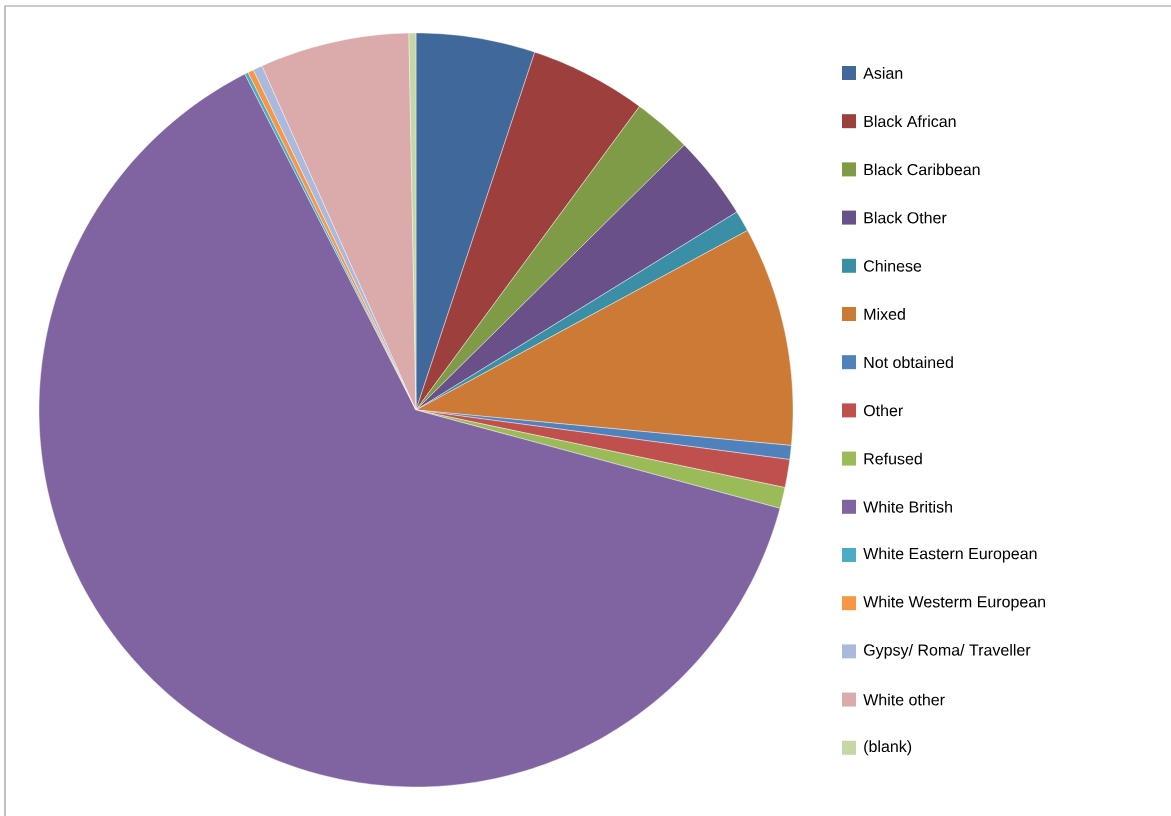 The image size is (1171, 816). What do you see at coordinates (908, 362) in the screenshot?
I see `legend-label: Not obtained` at bounding box center [908, 362].